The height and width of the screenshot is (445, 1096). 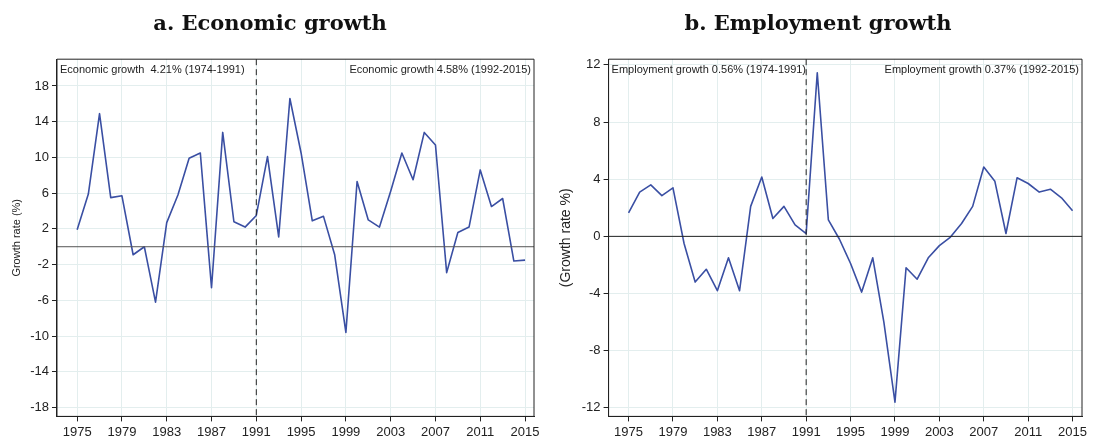 What do you see at coordinates (39, 371) in the screenshot?
I see `y-tick-label: -14` at bounding box center [39, 371].